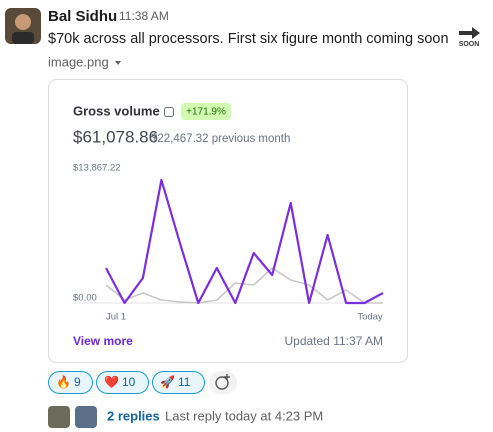  I want to click on attachment-name: image.png, so click(78, 61).